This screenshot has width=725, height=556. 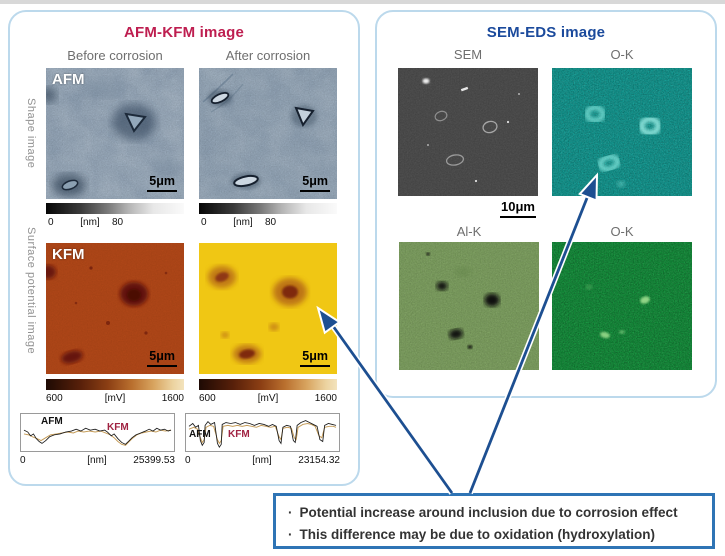 I want to click on sem-eds-panel-title: SEM-EDS image, so click(x=546, y=32).